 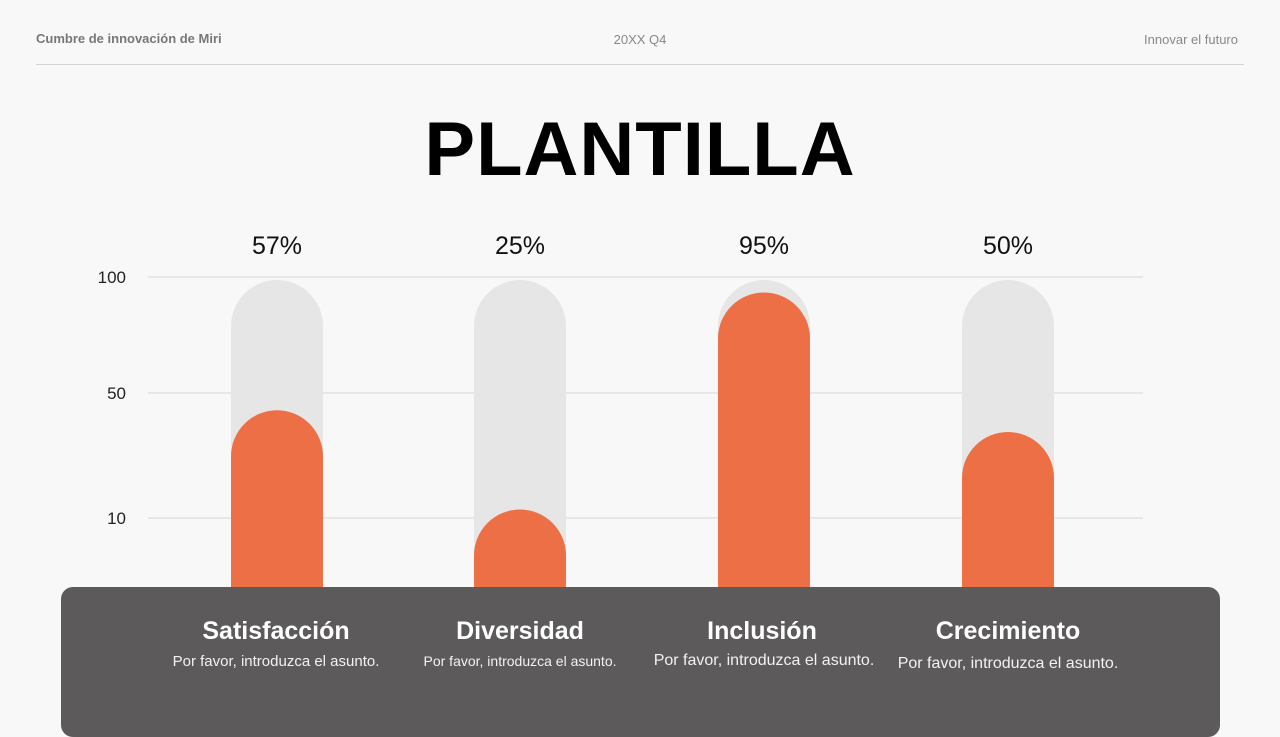 I want to click on header-period: 20XX Q4, so click(x=640, y=39).